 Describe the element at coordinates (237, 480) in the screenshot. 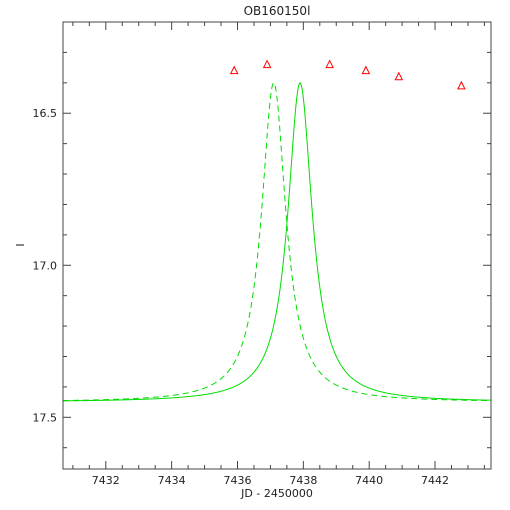

I see `x-tick-label: 7436` at that location.